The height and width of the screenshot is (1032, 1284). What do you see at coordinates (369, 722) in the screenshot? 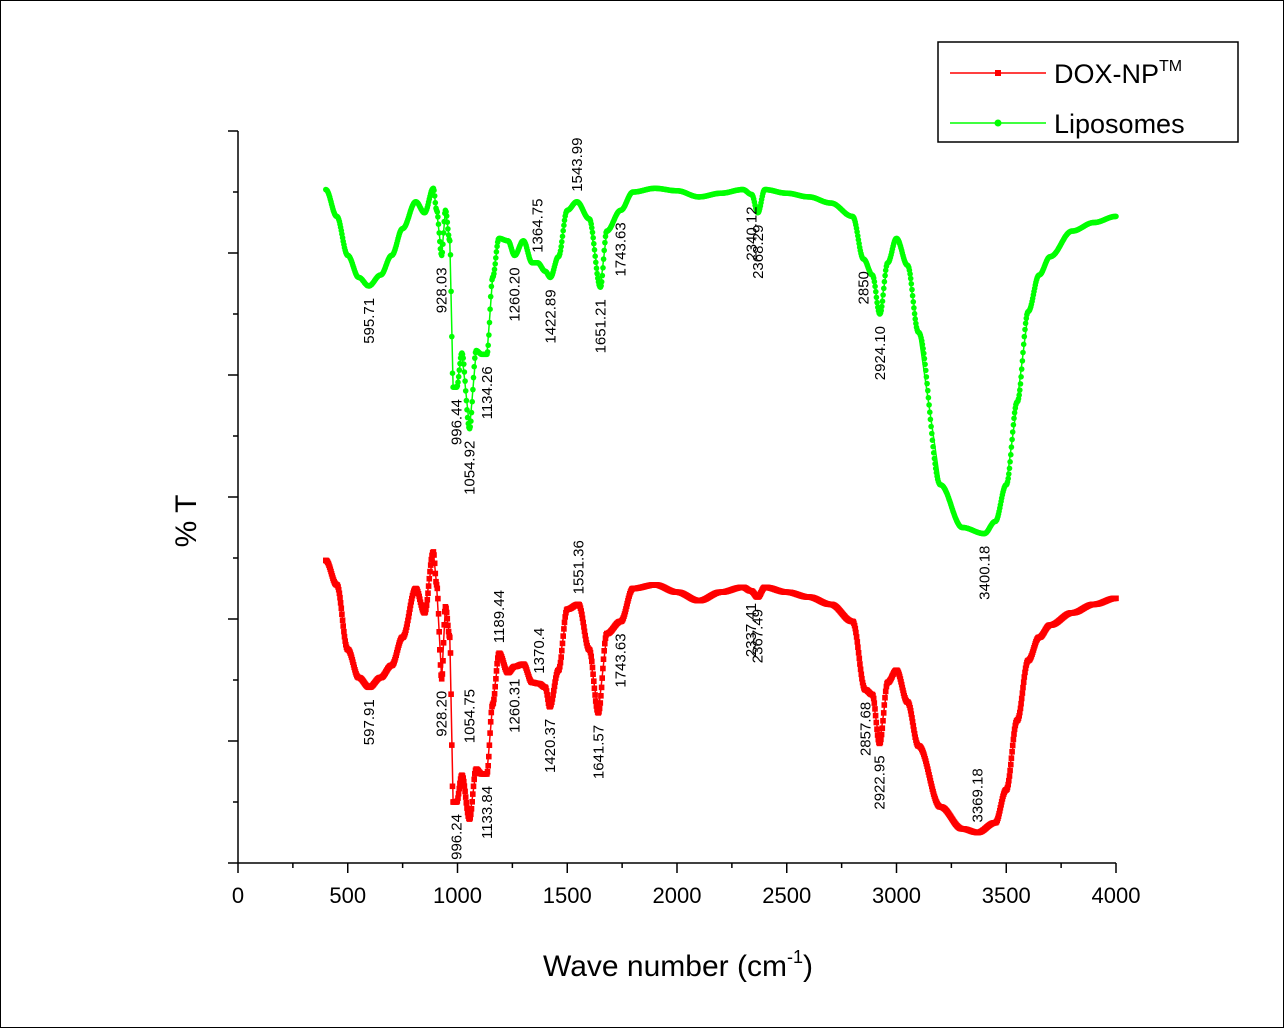
I see `peak-label-dox: 597.91` at bounding box center [369, 722].